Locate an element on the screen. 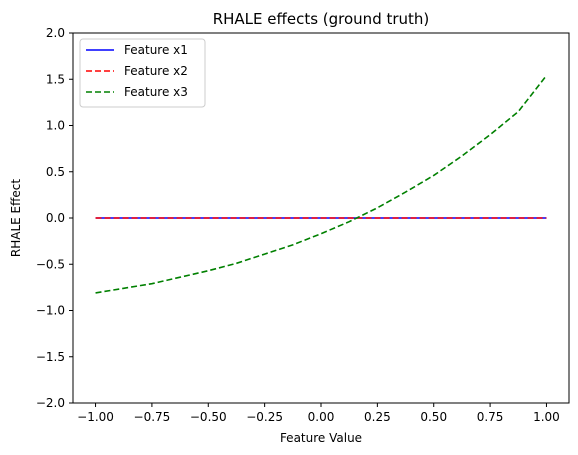  x-tick-label: 1.00 is located at coordinates (546, 417).